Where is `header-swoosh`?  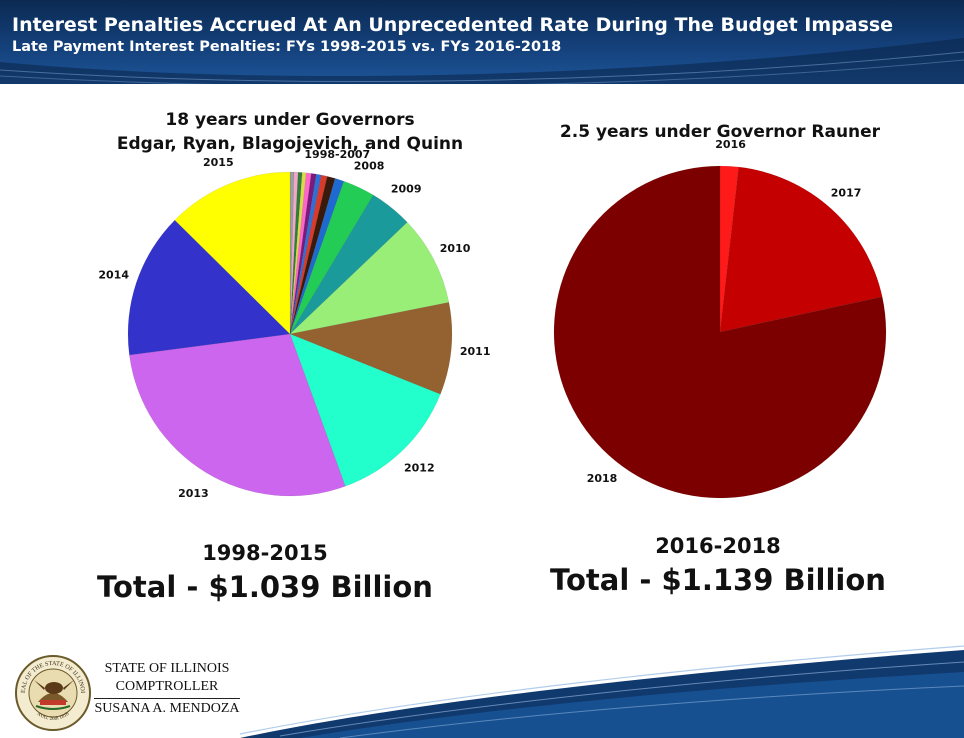
header-swoosh is located at coordinates (482, 61).